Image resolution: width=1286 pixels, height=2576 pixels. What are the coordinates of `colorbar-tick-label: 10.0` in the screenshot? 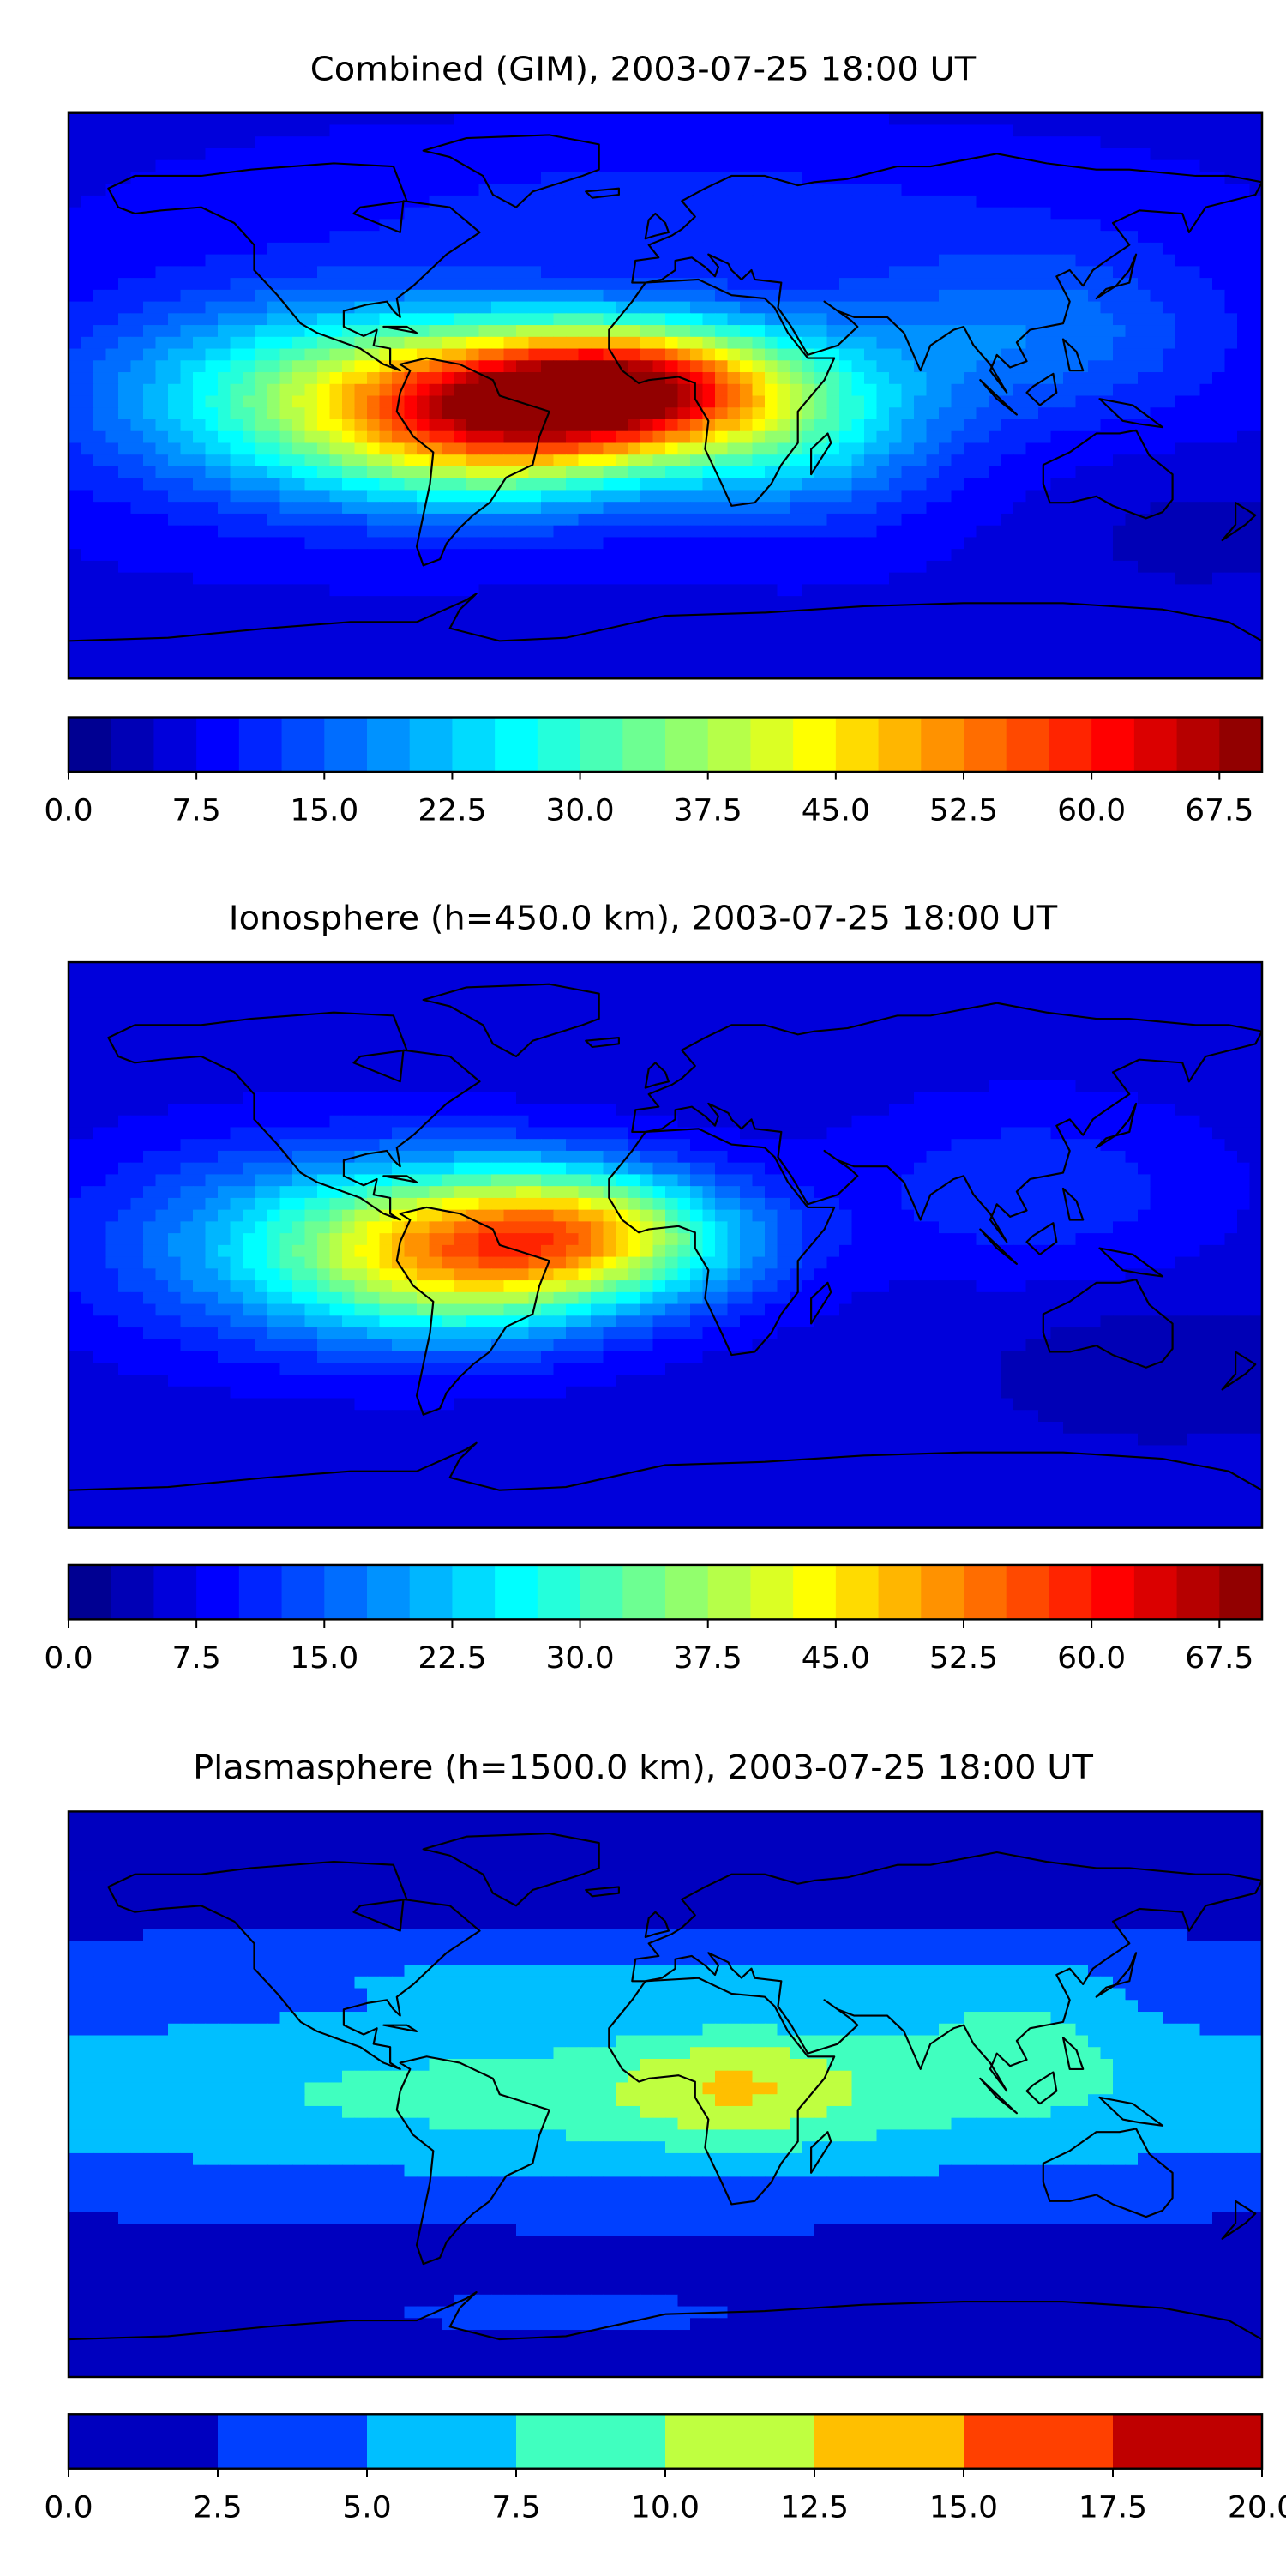 It's located at (665, 2507).